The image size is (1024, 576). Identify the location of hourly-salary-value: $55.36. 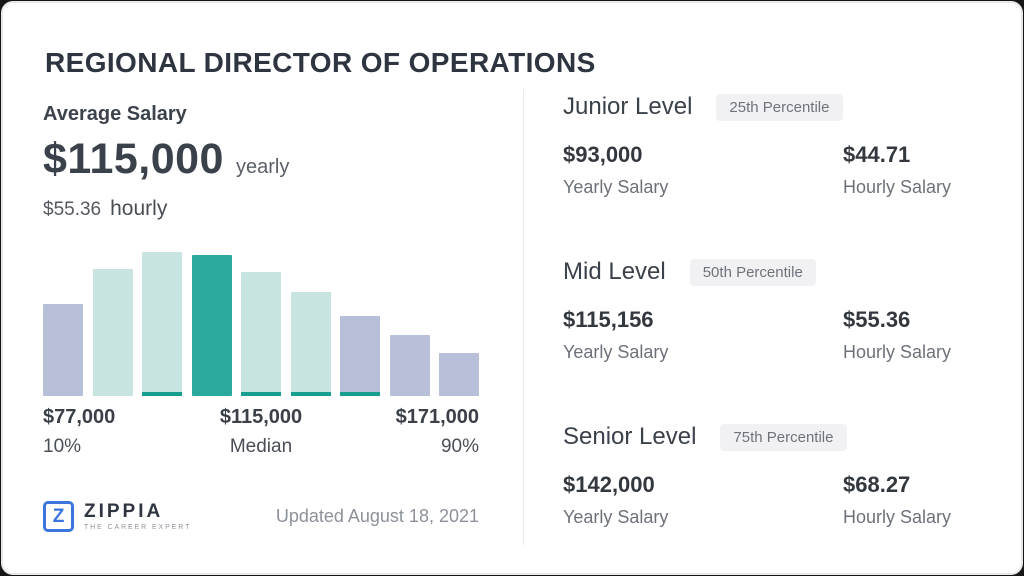
(72, 209).